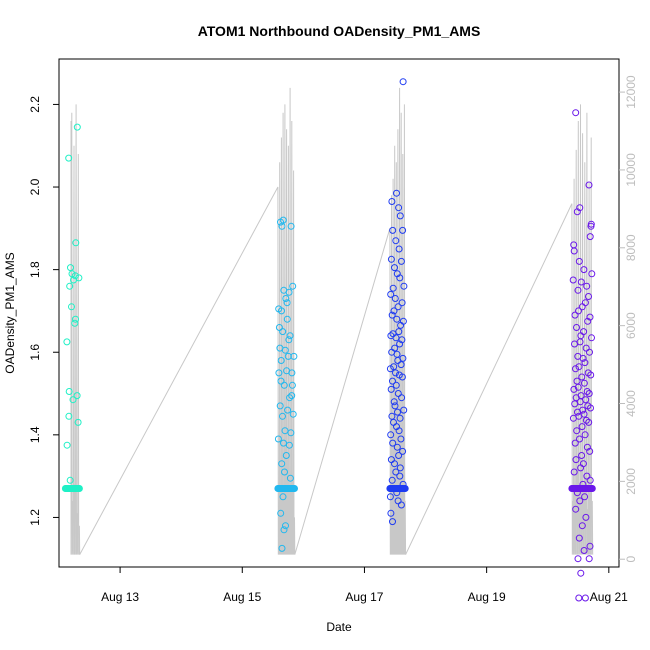 Image resolution: width=650 pixels, height=650 pixels. I want to click on right-y-tick-label: 4000, so click(631, 403).